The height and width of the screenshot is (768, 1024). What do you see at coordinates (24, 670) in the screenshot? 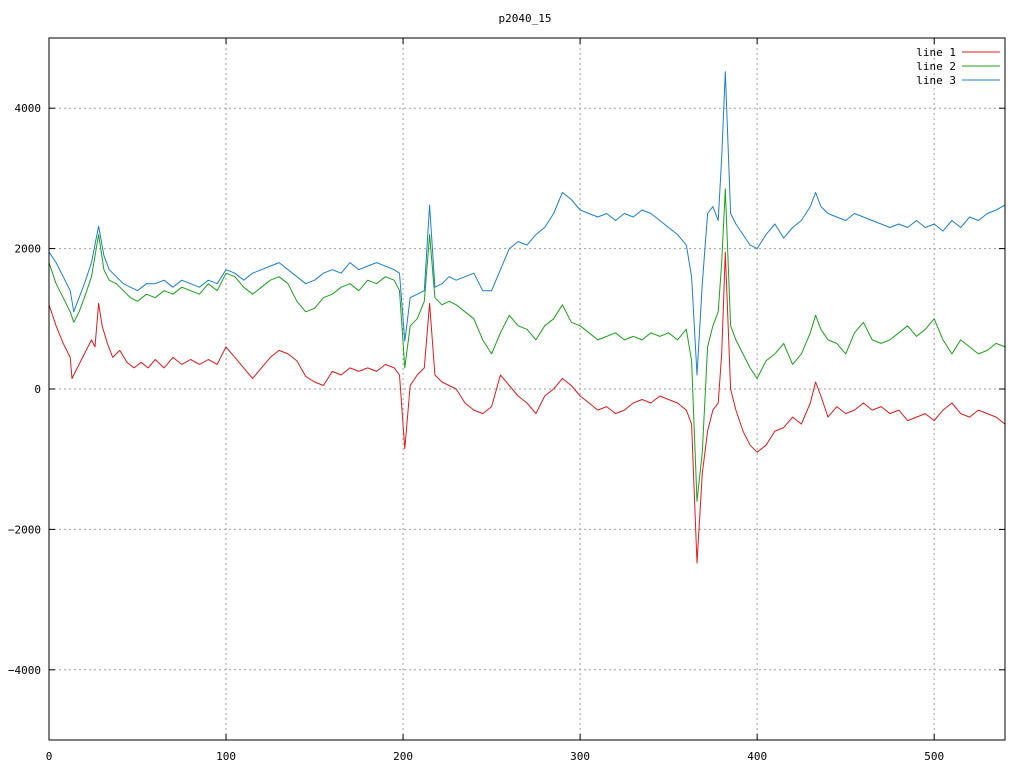
I see `y-tick-label: −4000` at bounding box center [24, 670].